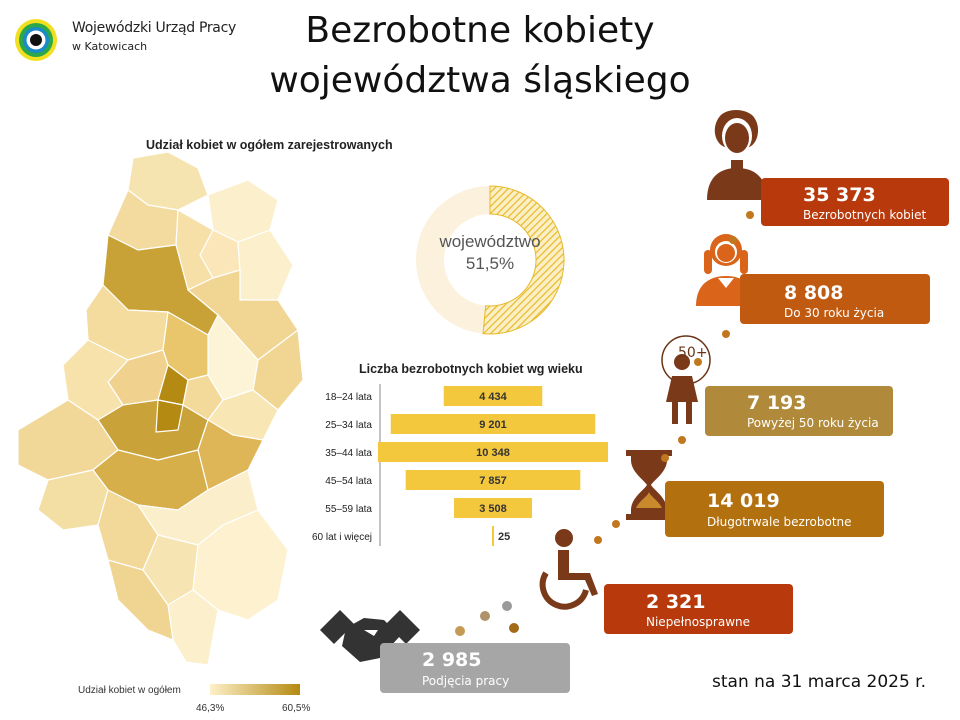 This screenshot has height=720, width=960. I want to click on stat-value: 2 985, so click(452, 660).